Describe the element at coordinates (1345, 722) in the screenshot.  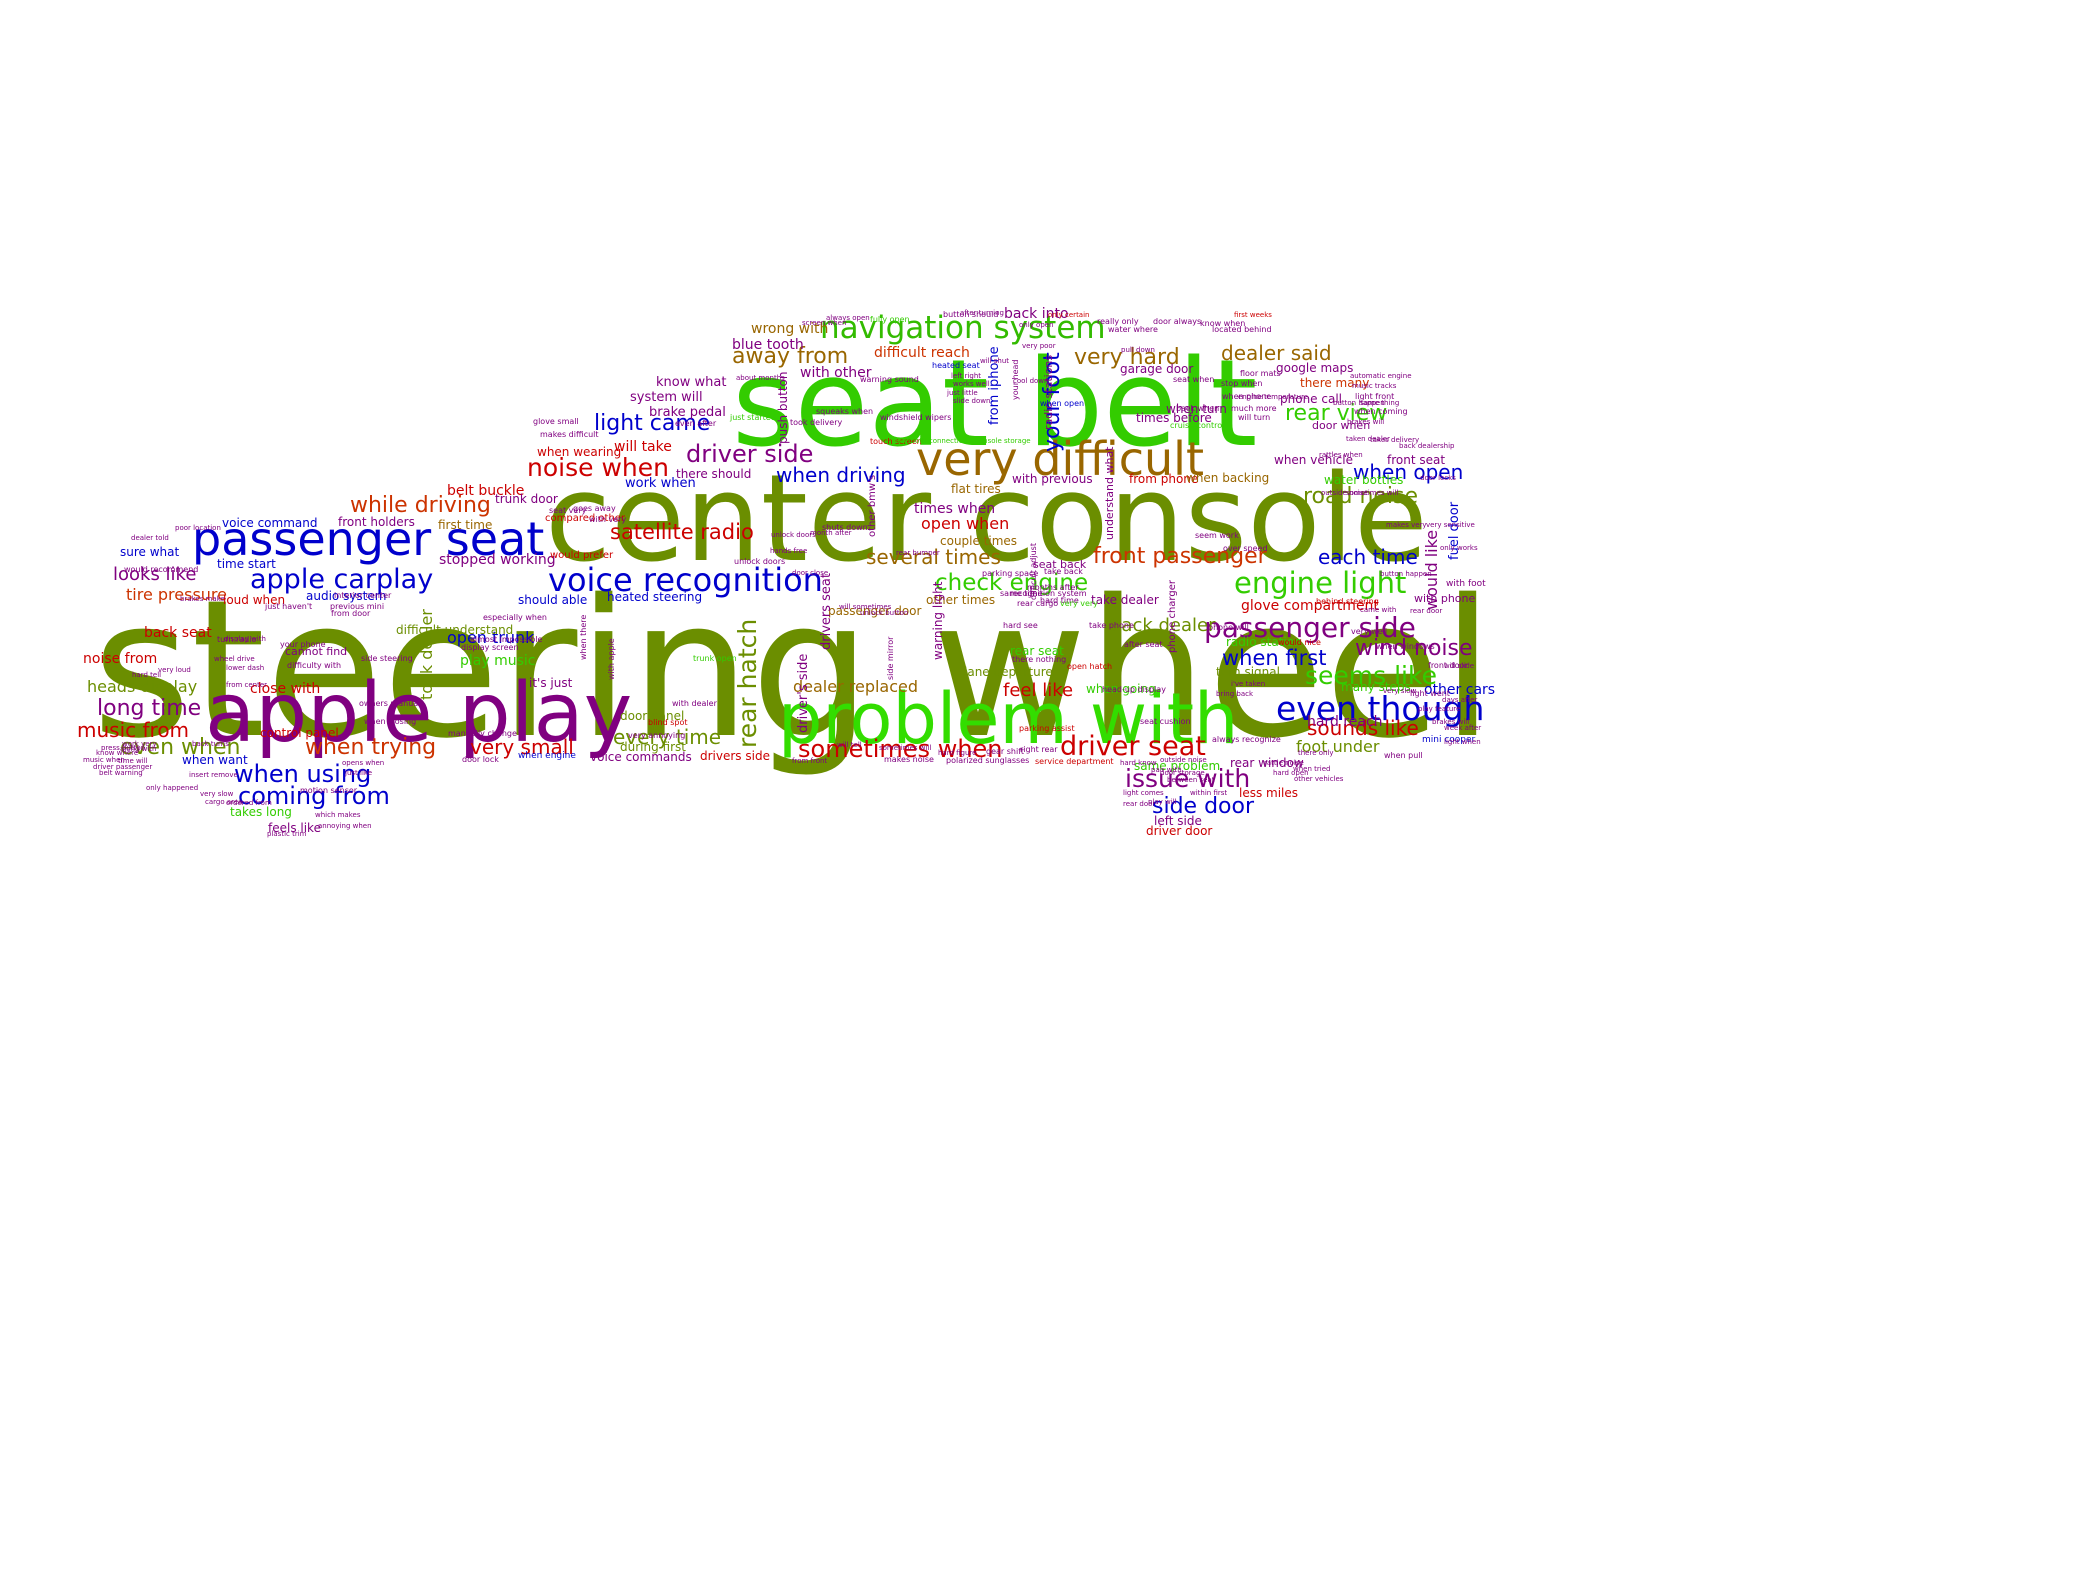
I see `cloud-word: hard reach` at that location.